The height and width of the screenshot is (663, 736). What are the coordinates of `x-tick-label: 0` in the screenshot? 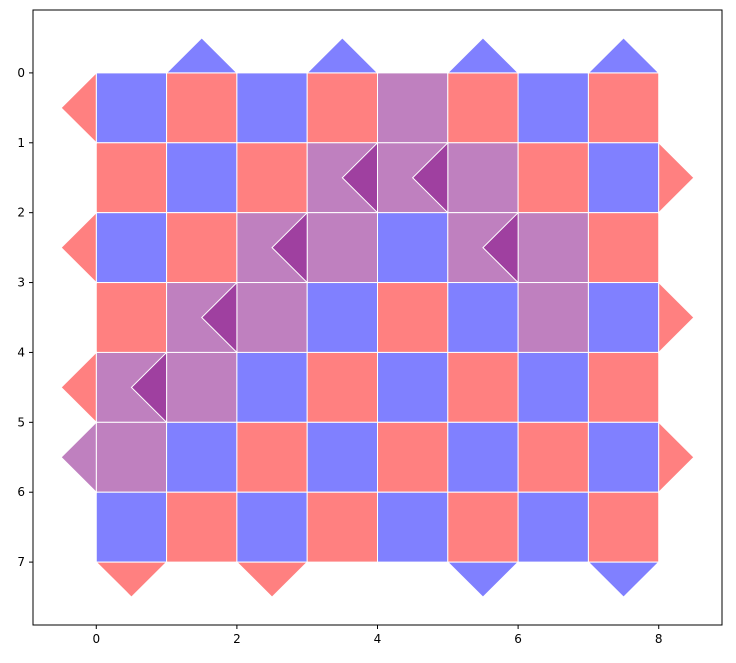 It's located at (96, 639).